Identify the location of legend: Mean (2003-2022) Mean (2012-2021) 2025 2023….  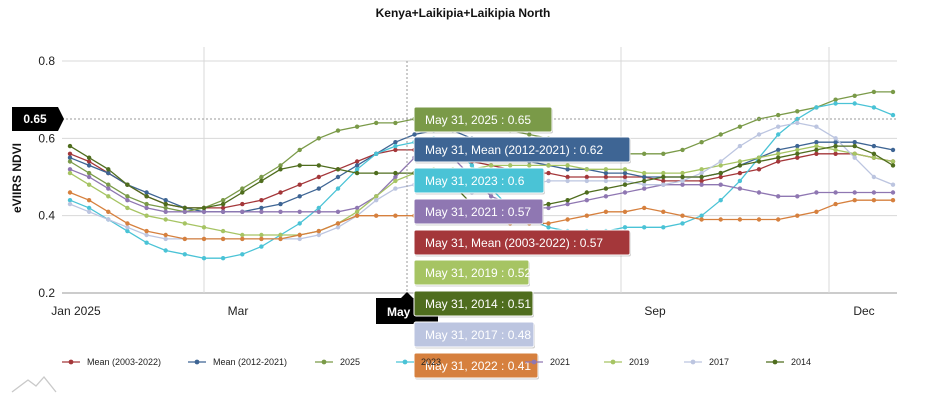
(436, 362).